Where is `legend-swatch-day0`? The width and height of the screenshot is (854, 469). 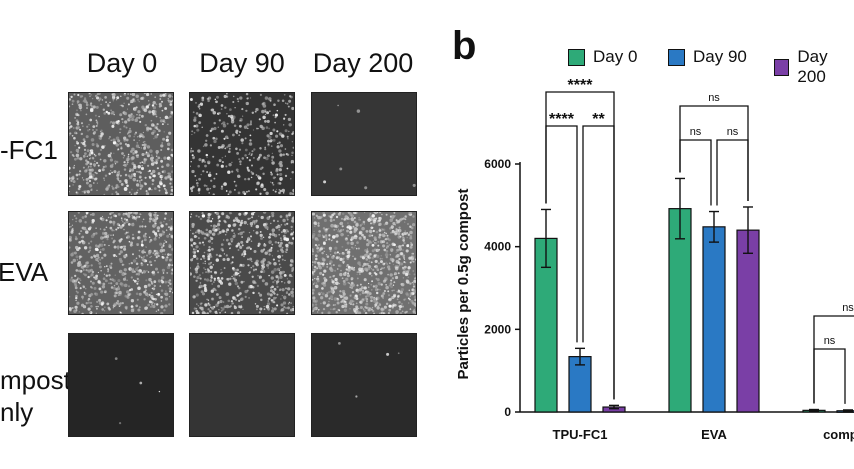 legend-swatch-day0 is located at coordinates (576, 57).